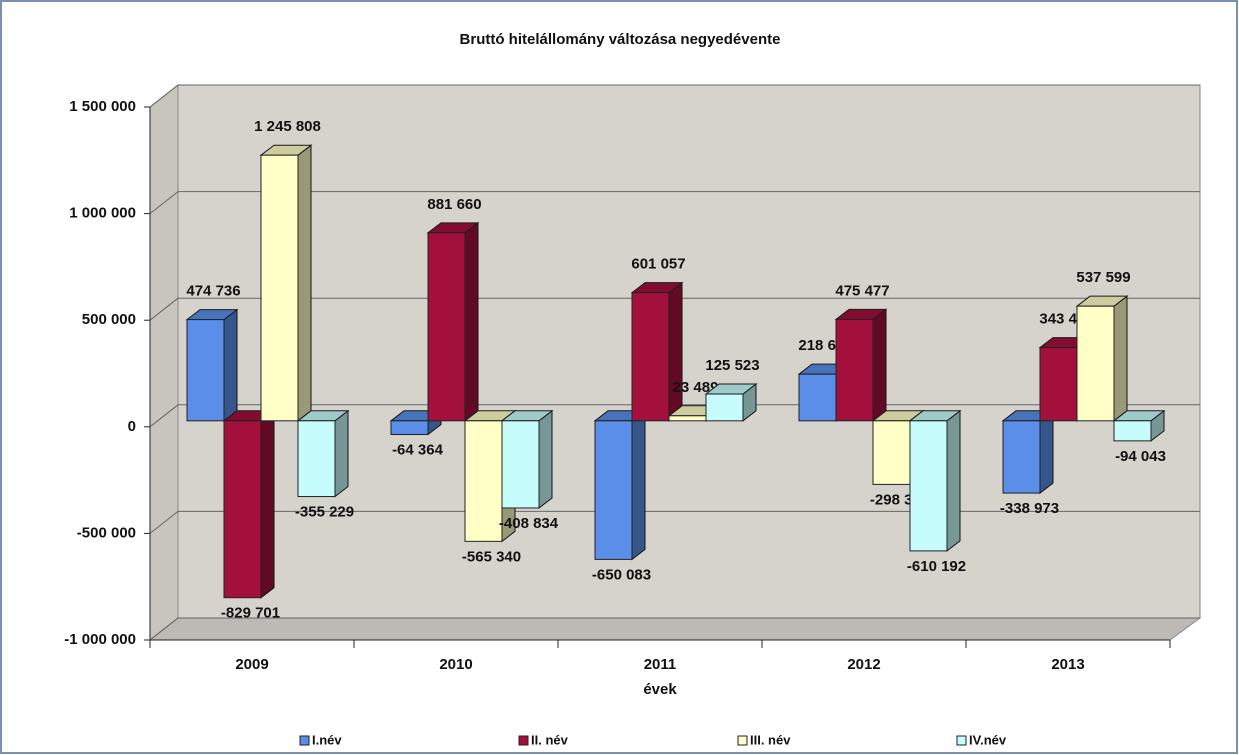  What do you see at coordinates (988, 739) in the screenshot?
I see `legend-label: IV.név` at bounding box center [988, 739].